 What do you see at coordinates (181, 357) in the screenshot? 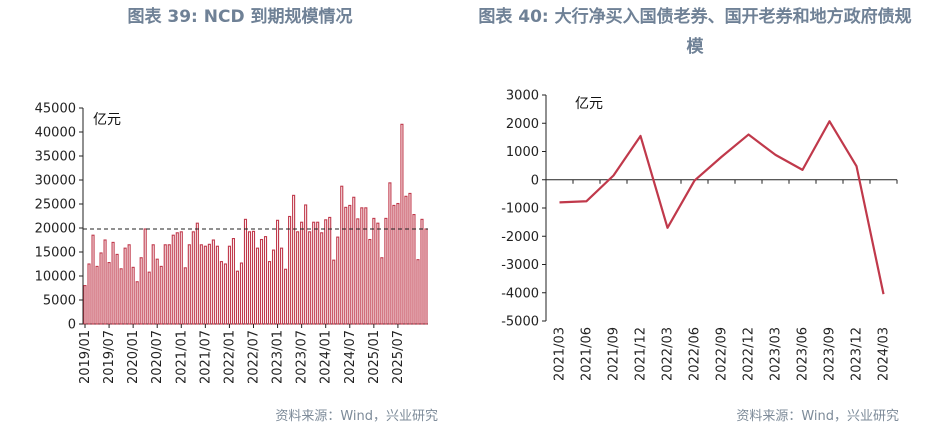
I see `left-x-tick-label: 2021/01` at bounding box center [181, 357].